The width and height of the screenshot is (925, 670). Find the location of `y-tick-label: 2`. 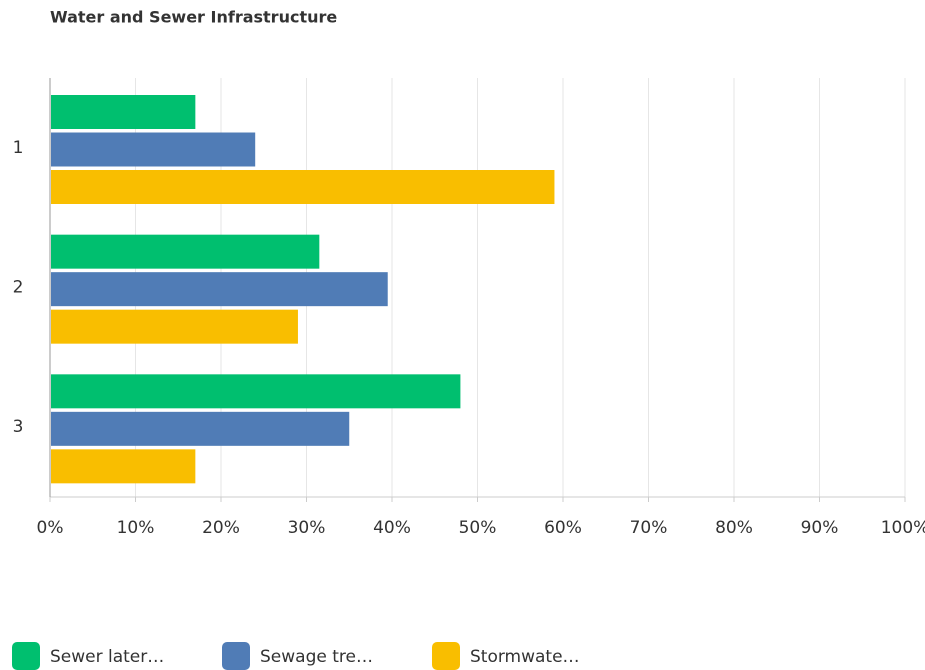

y-tick-label: 2 is located at coordinates (18, 288).